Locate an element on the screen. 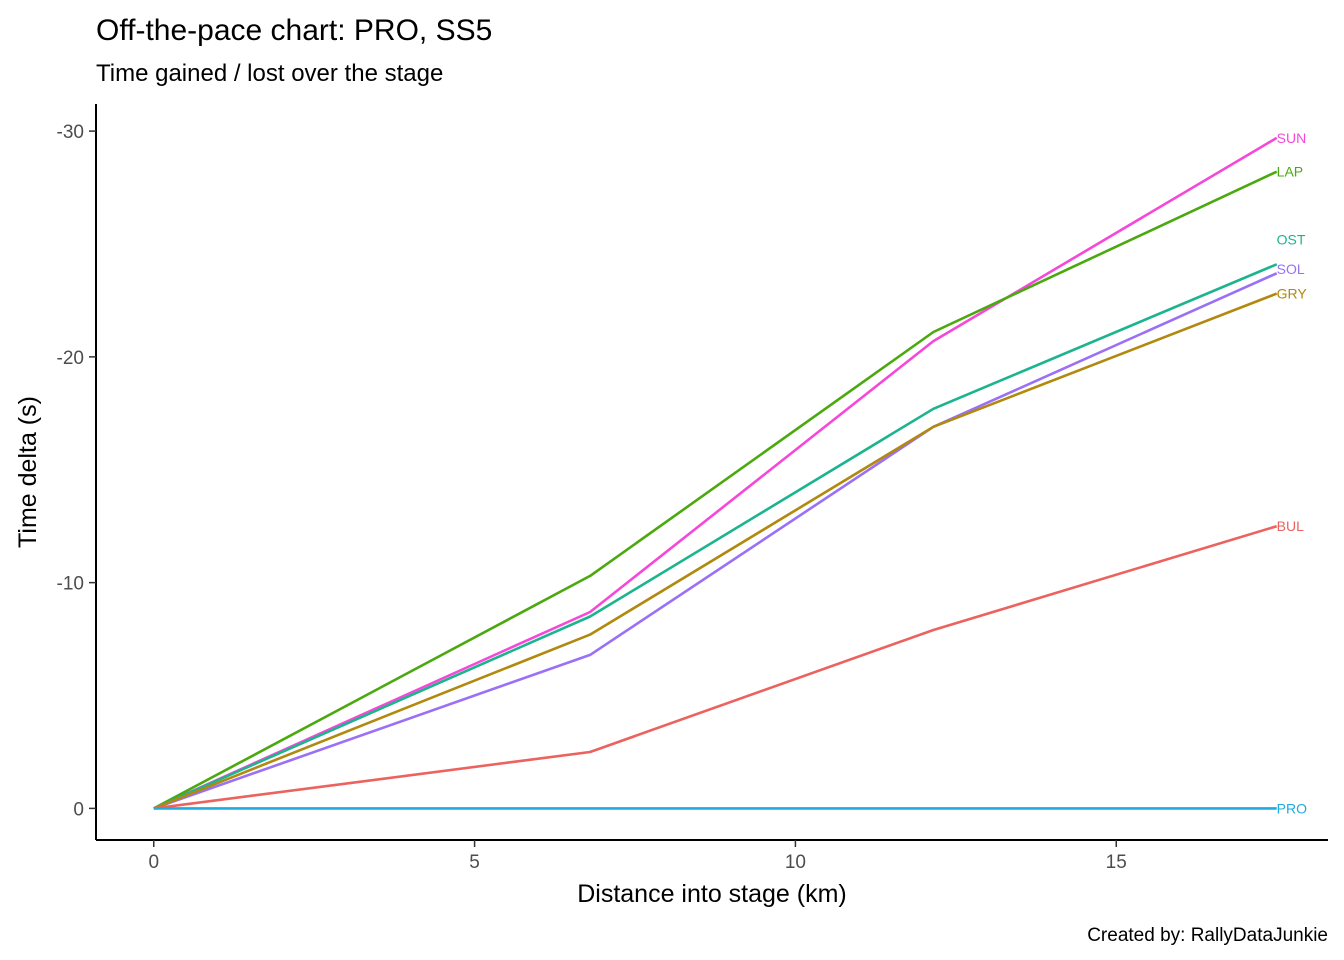 The width and height of the screenshot is (1344, 960). series-label-sun: SUN is located at coordinates (1292, 138).